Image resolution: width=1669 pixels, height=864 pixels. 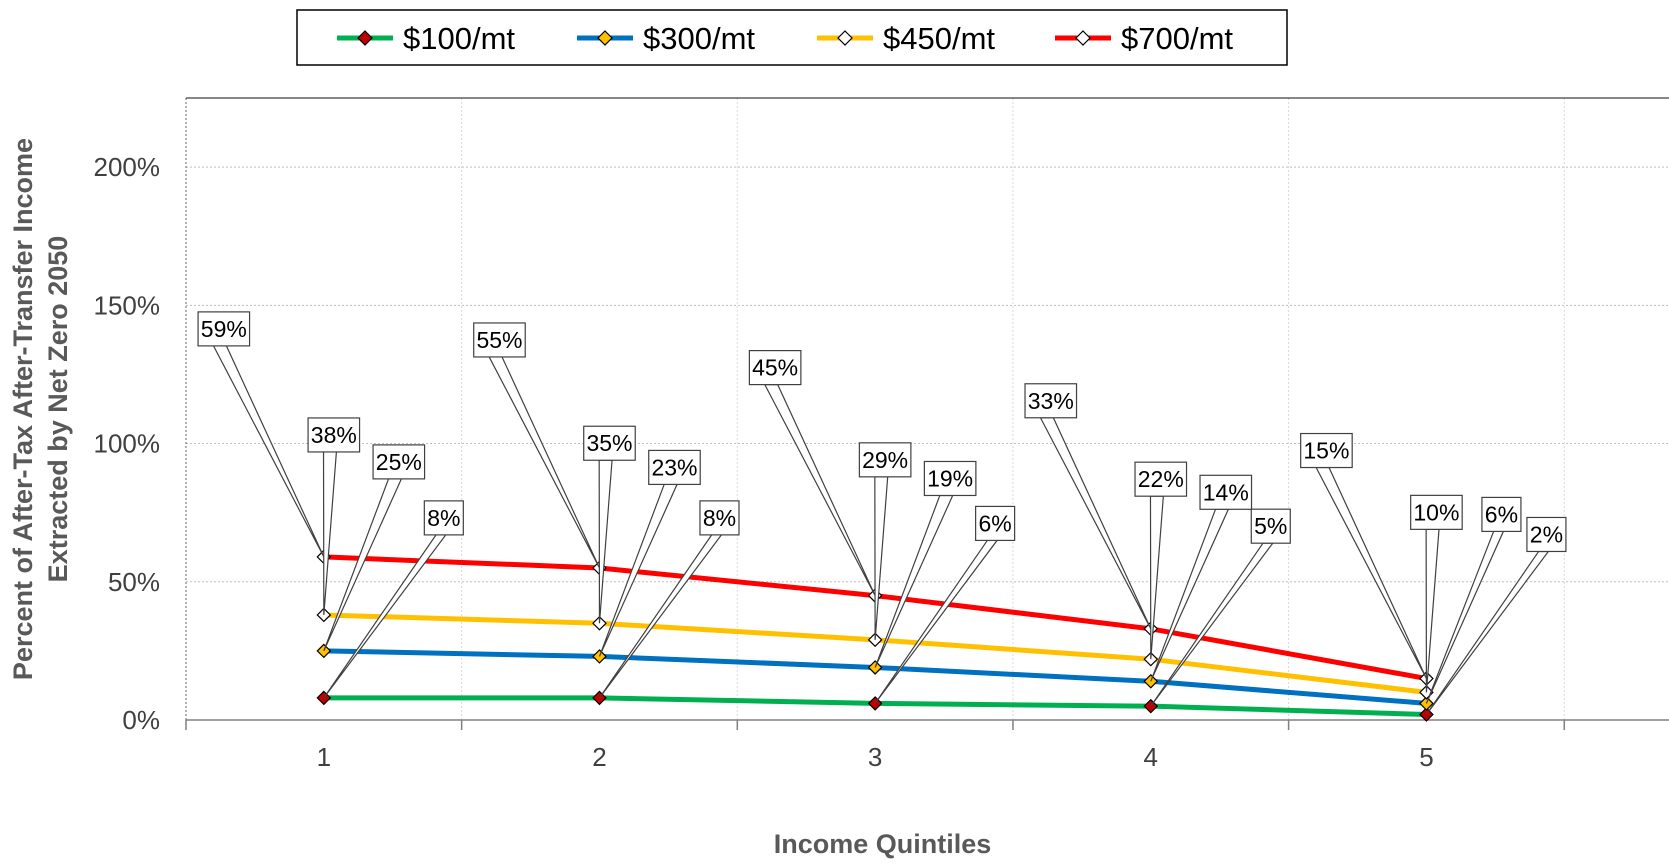 I want to click on y-tick-label: 50%, so click(x=134, y=582).